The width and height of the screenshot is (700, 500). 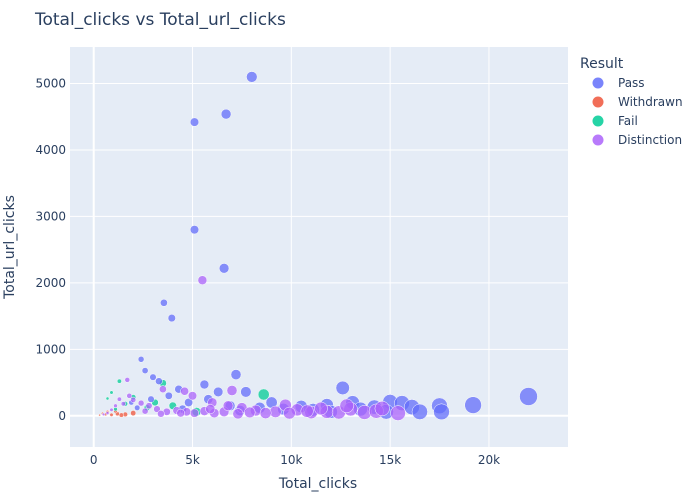 I want to click on y-axis-title: Total_url_clicks, so click(x=10, y=247).